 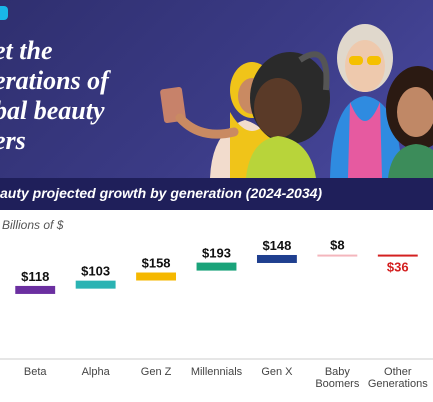 I want to click on bar-baby-boomers, so click(x=337, y=255).